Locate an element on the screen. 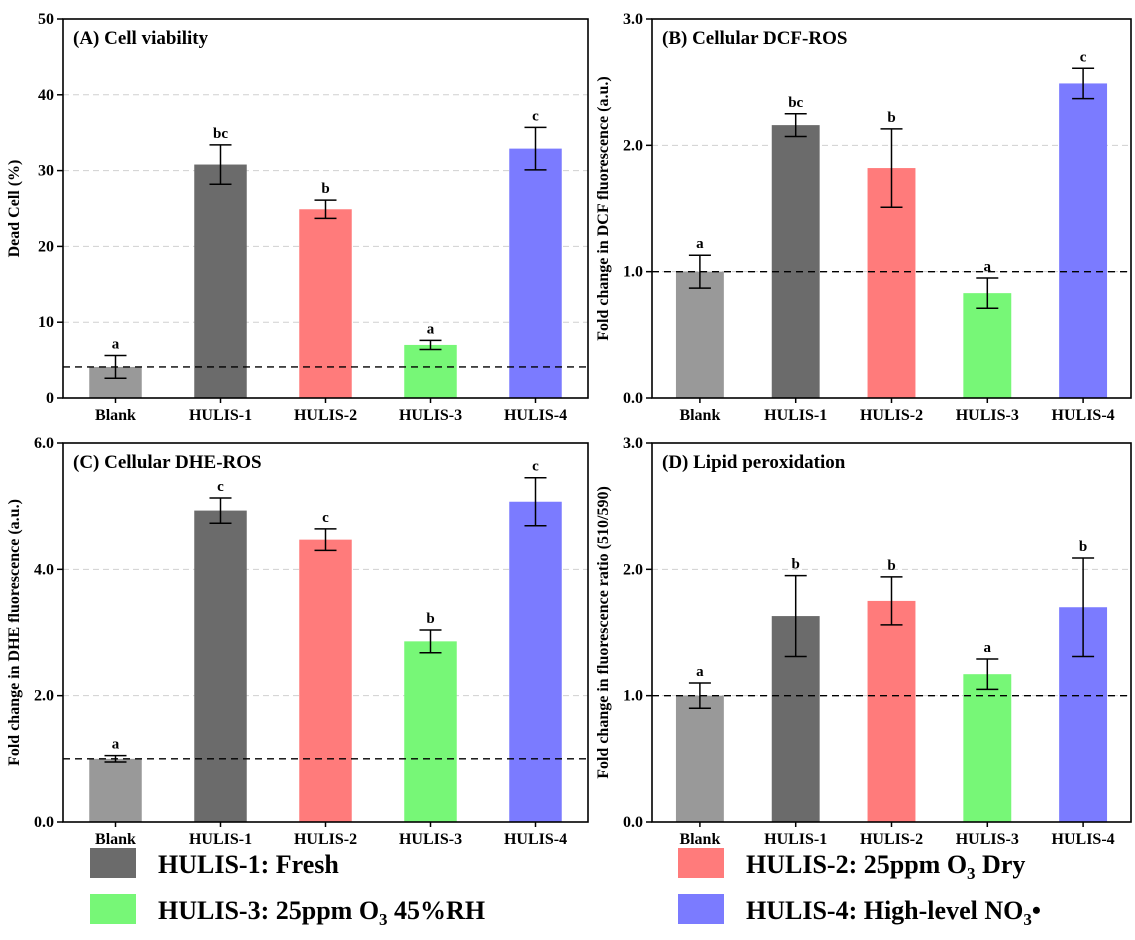  y-tick-label: 10 is located at coordinates (46, 322).